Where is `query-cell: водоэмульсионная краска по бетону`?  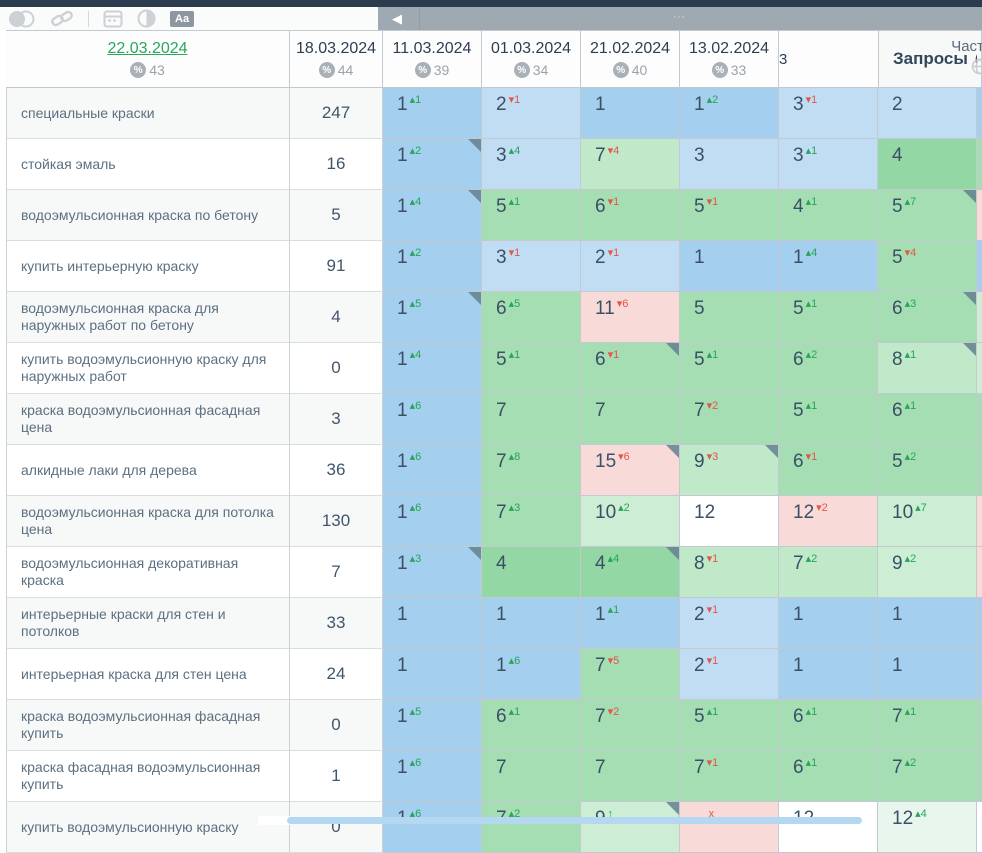
query-cell: водоэмульсионная краска по бетону is located at coordinates (148, 215).